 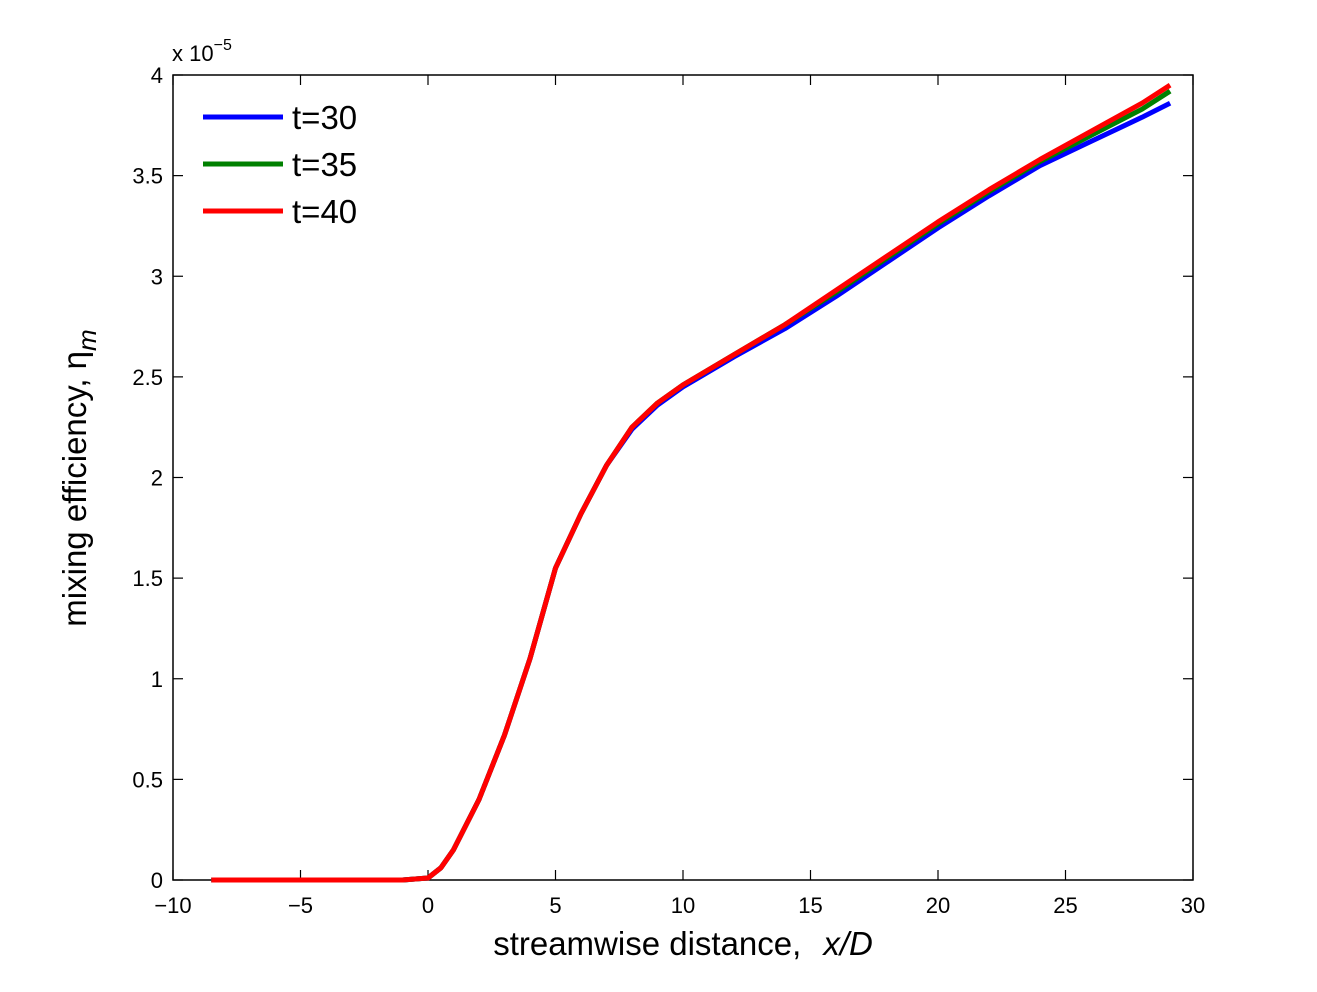 I want to click on y-exponent-power: −5, so click(x=223, y=45).